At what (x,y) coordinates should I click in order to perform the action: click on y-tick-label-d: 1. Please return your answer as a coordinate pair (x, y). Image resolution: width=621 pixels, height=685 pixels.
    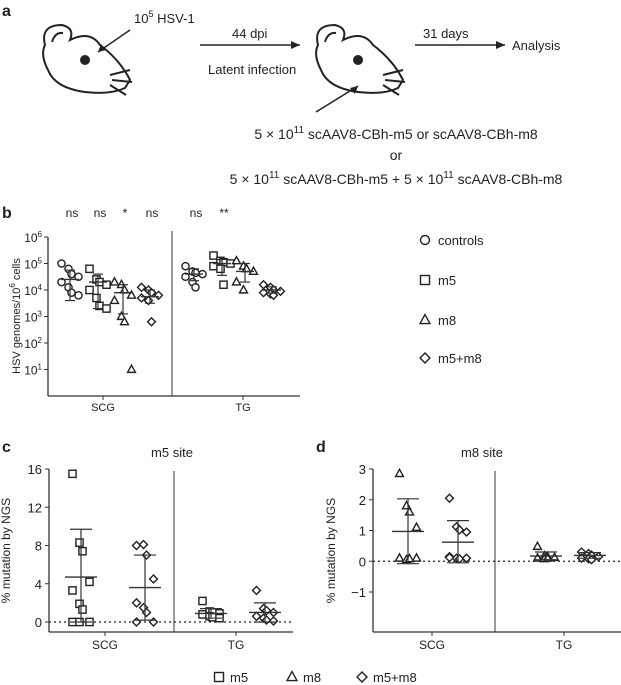
    Looking at the image, I should click on (362, 531).